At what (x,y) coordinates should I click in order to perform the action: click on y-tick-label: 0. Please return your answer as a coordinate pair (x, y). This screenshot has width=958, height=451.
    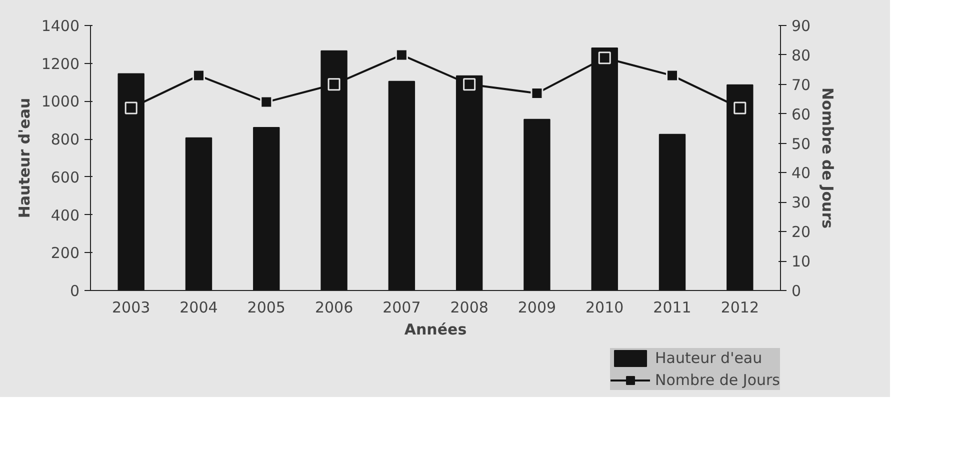
    Looking at the image, I should click on (75, 291).